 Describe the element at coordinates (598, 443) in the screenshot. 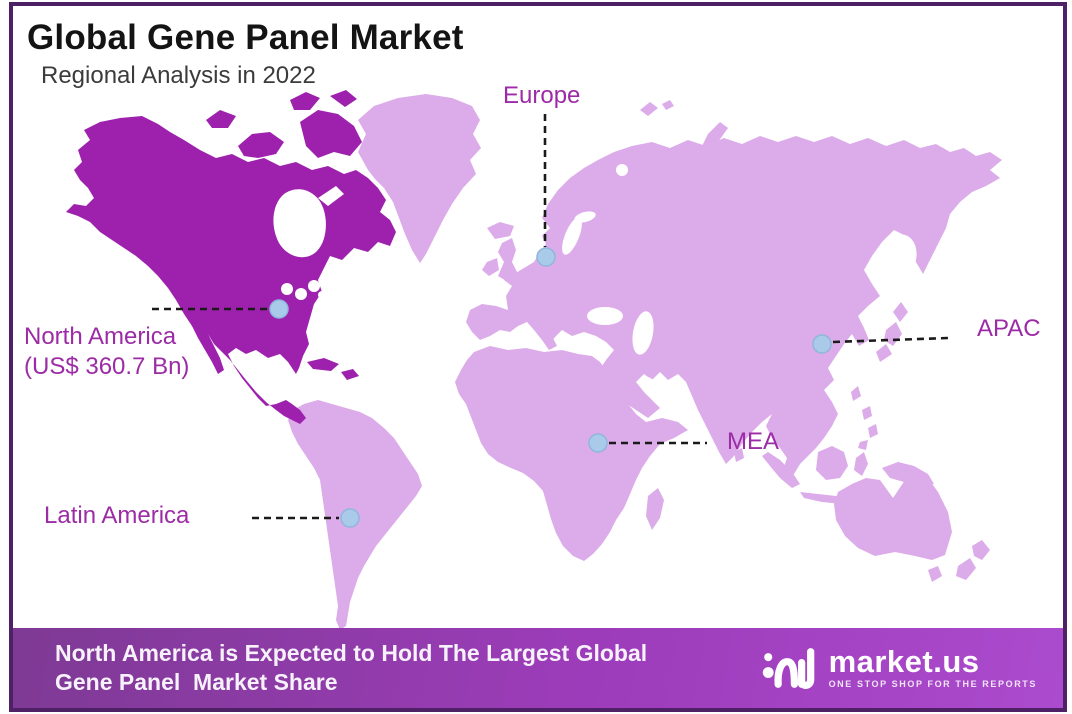

I see `marker-mea` at that location.